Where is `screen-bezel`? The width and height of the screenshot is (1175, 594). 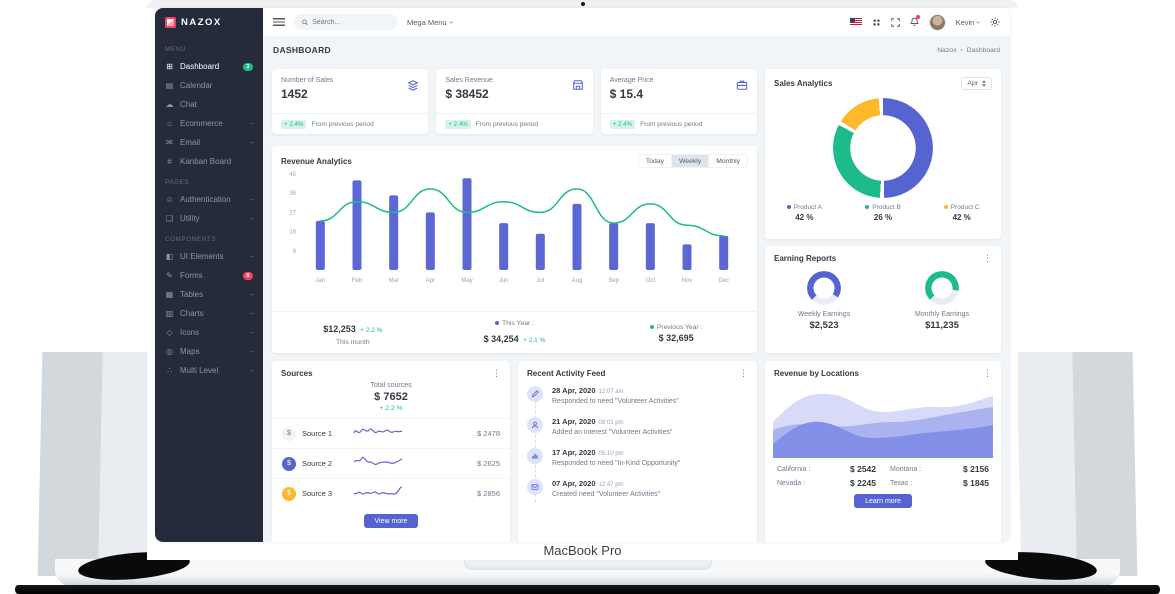
screen-bezel is located at coordinates (582, 4).